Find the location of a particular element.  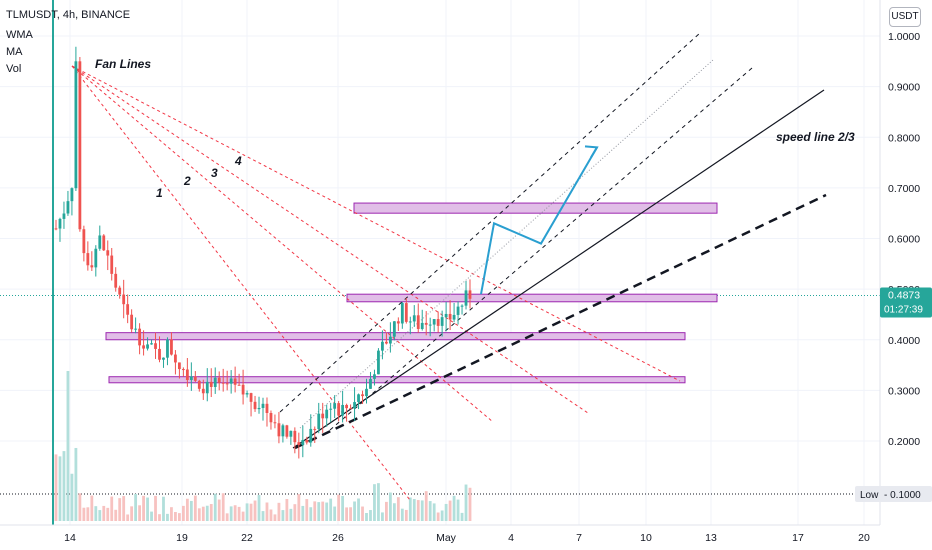

fan-number-label: 3 is located at coordinates (214, 173).